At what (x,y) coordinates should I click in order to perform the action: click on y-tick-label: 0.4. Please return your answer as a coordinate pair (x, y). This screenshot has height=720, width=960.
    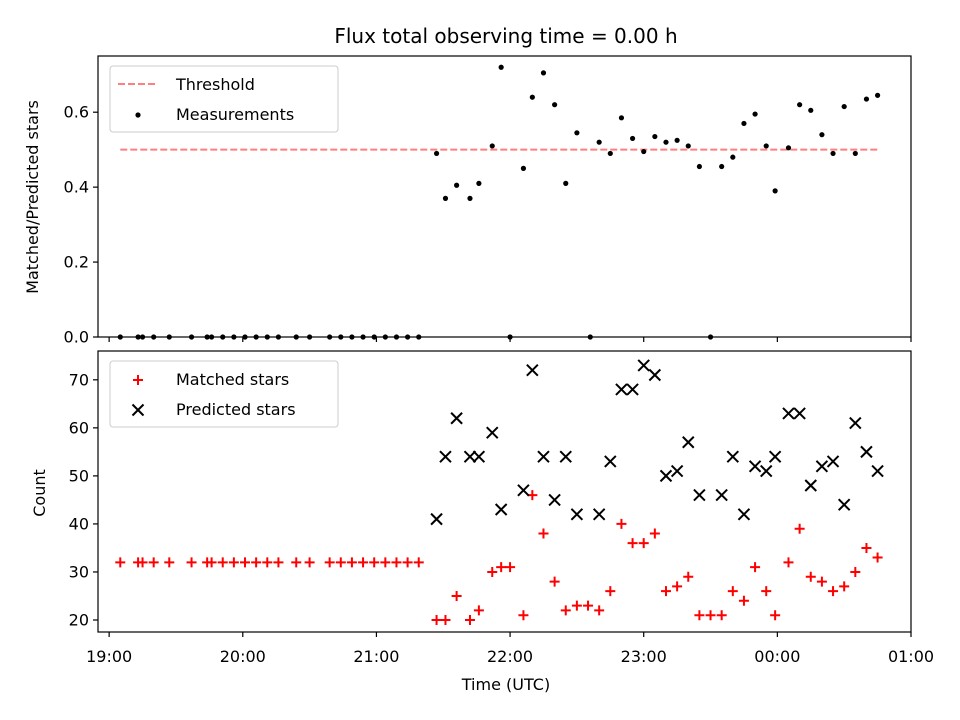
    Looking at the image, I should click on (76, 187).